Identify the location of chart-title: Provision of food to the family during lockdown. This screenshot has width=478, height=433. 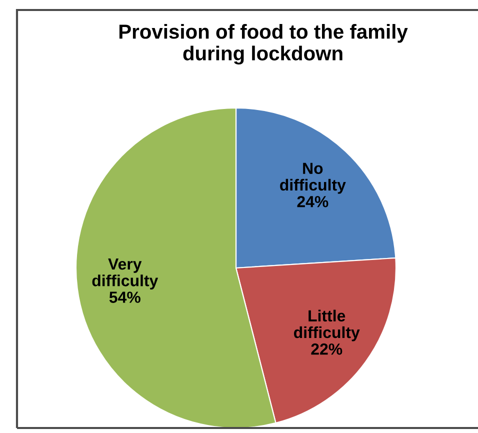
(263, 44).